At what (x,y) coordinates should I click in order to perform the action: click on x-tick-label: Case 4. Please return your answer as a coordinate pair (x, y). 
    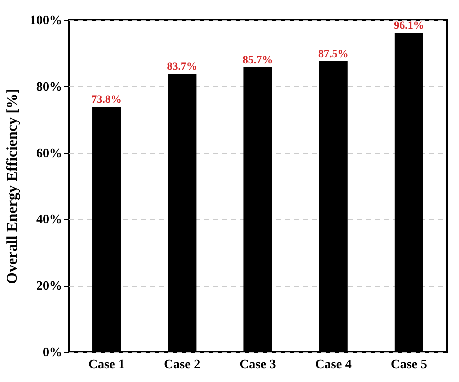
    Looking at the image, I should click on (333, 364).